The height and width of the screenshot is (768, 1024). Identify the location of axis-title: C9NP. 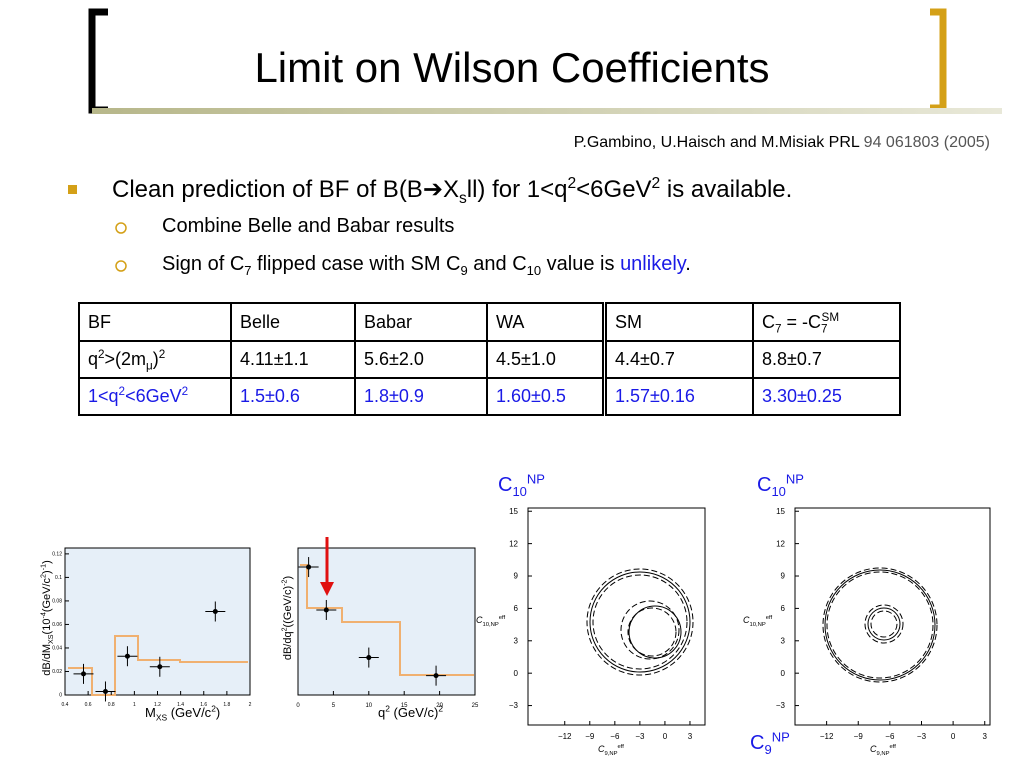
(770, 743).